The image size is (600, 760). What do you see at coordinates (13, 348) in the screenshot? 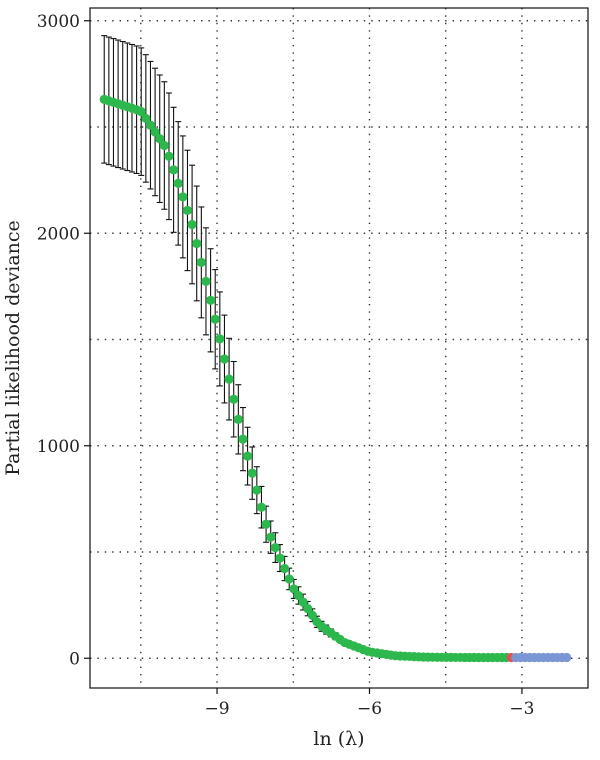
I see `y-axis-title: Partial likelihood deviance` at bounding box center [13, 348].